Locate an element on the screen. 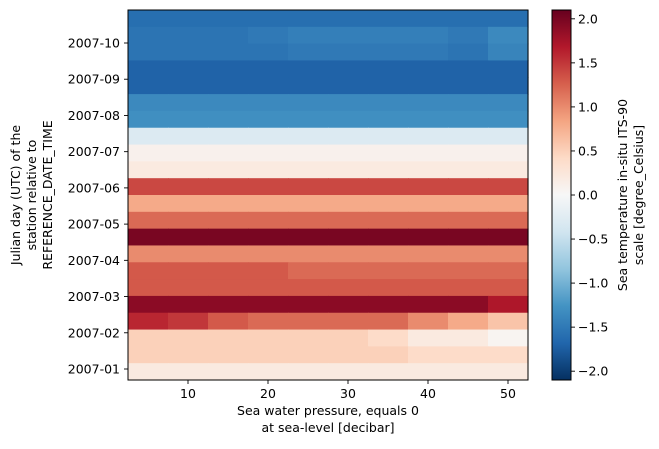 The image size is (659, 449). y-tick-label: 2007-09 is located at coordinates (94, 79).